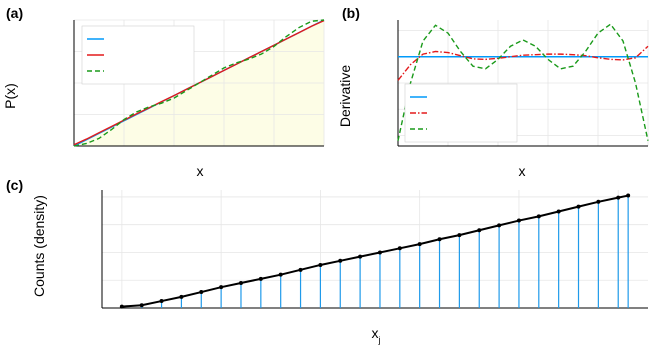 This screenshot has height=345, width=658. Describe the element at coordinates (351, 13) in the screenshot. I see `panel-b-label: (b)` at that location.